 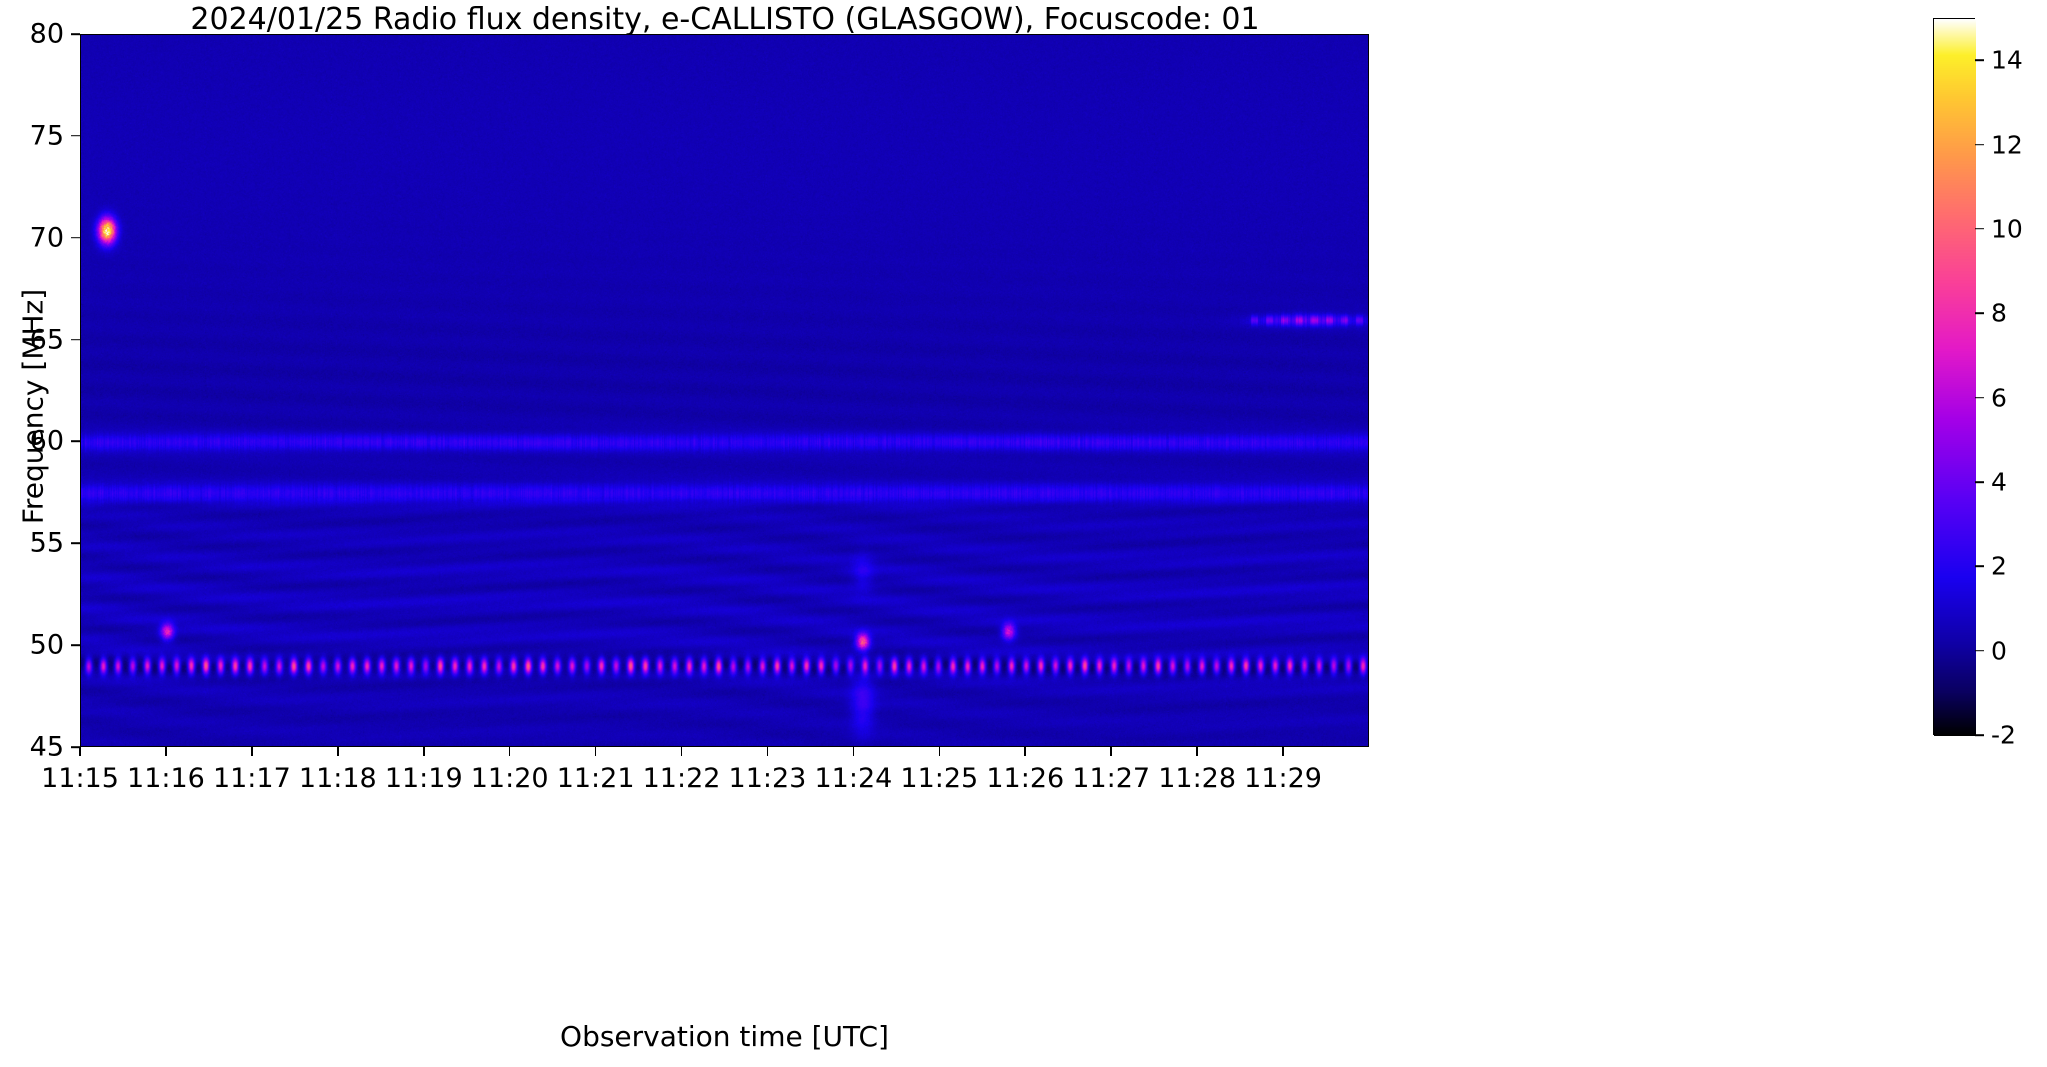 I want to click on x-tick-label: 11:17, so click(x=251, y=778).